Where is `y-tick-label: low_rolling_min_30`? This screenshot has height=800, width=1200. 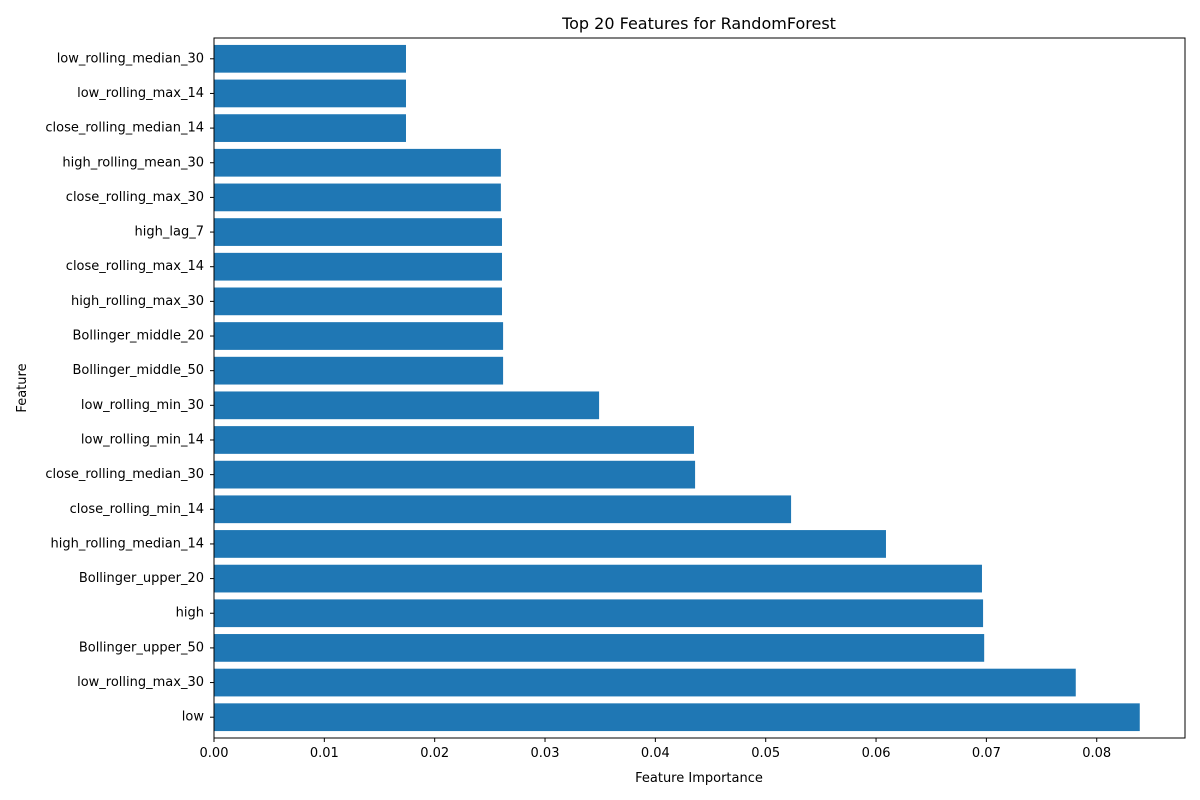 y-tick-label: low_rolling_min_30 is located at coordinates (142, 405).